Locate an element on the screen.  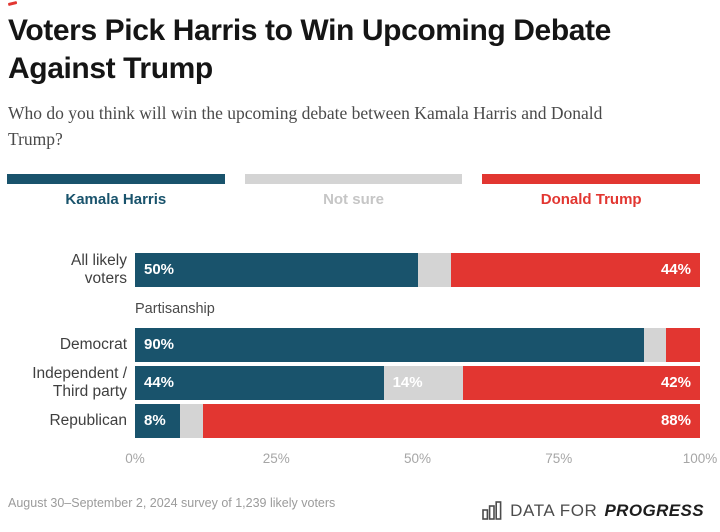
bar-track-democrat: 90% is located at coordinates (417, 344).